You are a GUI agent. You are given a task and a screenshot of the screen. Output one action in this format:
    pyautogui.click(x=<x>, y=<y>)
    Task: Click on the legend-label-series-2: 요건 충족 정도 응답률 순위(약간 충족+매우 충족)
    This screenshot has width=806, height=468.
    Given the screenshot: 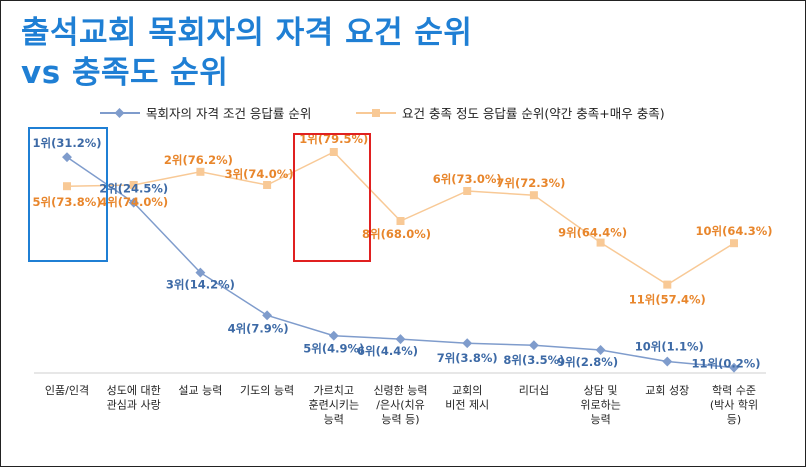 What is the action you would take?
    pyautogui.click(x=533, y=113)
    